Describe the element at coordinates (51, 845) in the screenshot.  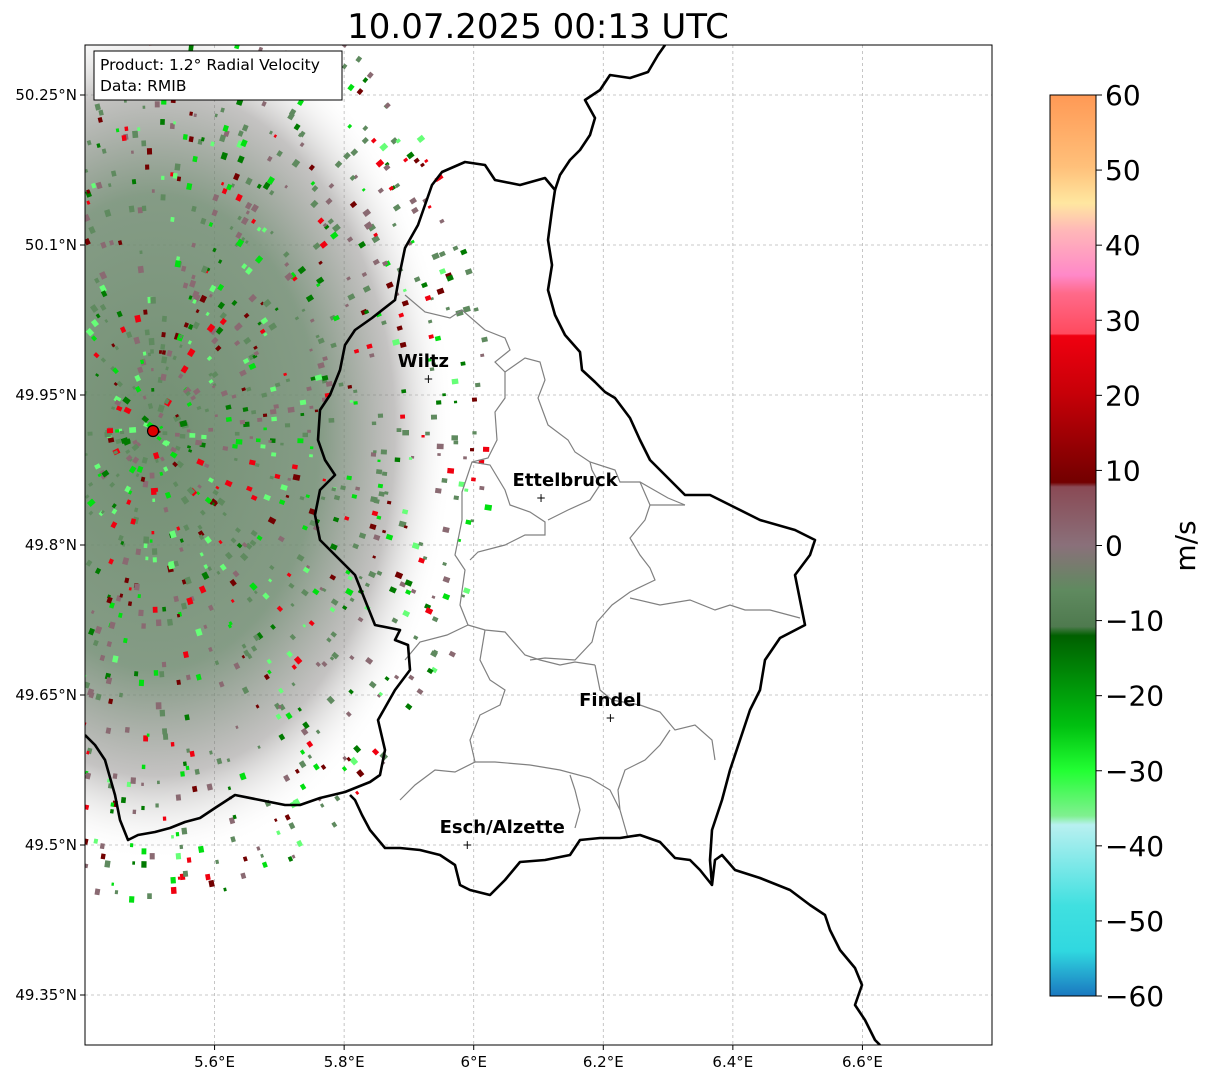
I see `y-tick-label: 49.5°N` at that location.